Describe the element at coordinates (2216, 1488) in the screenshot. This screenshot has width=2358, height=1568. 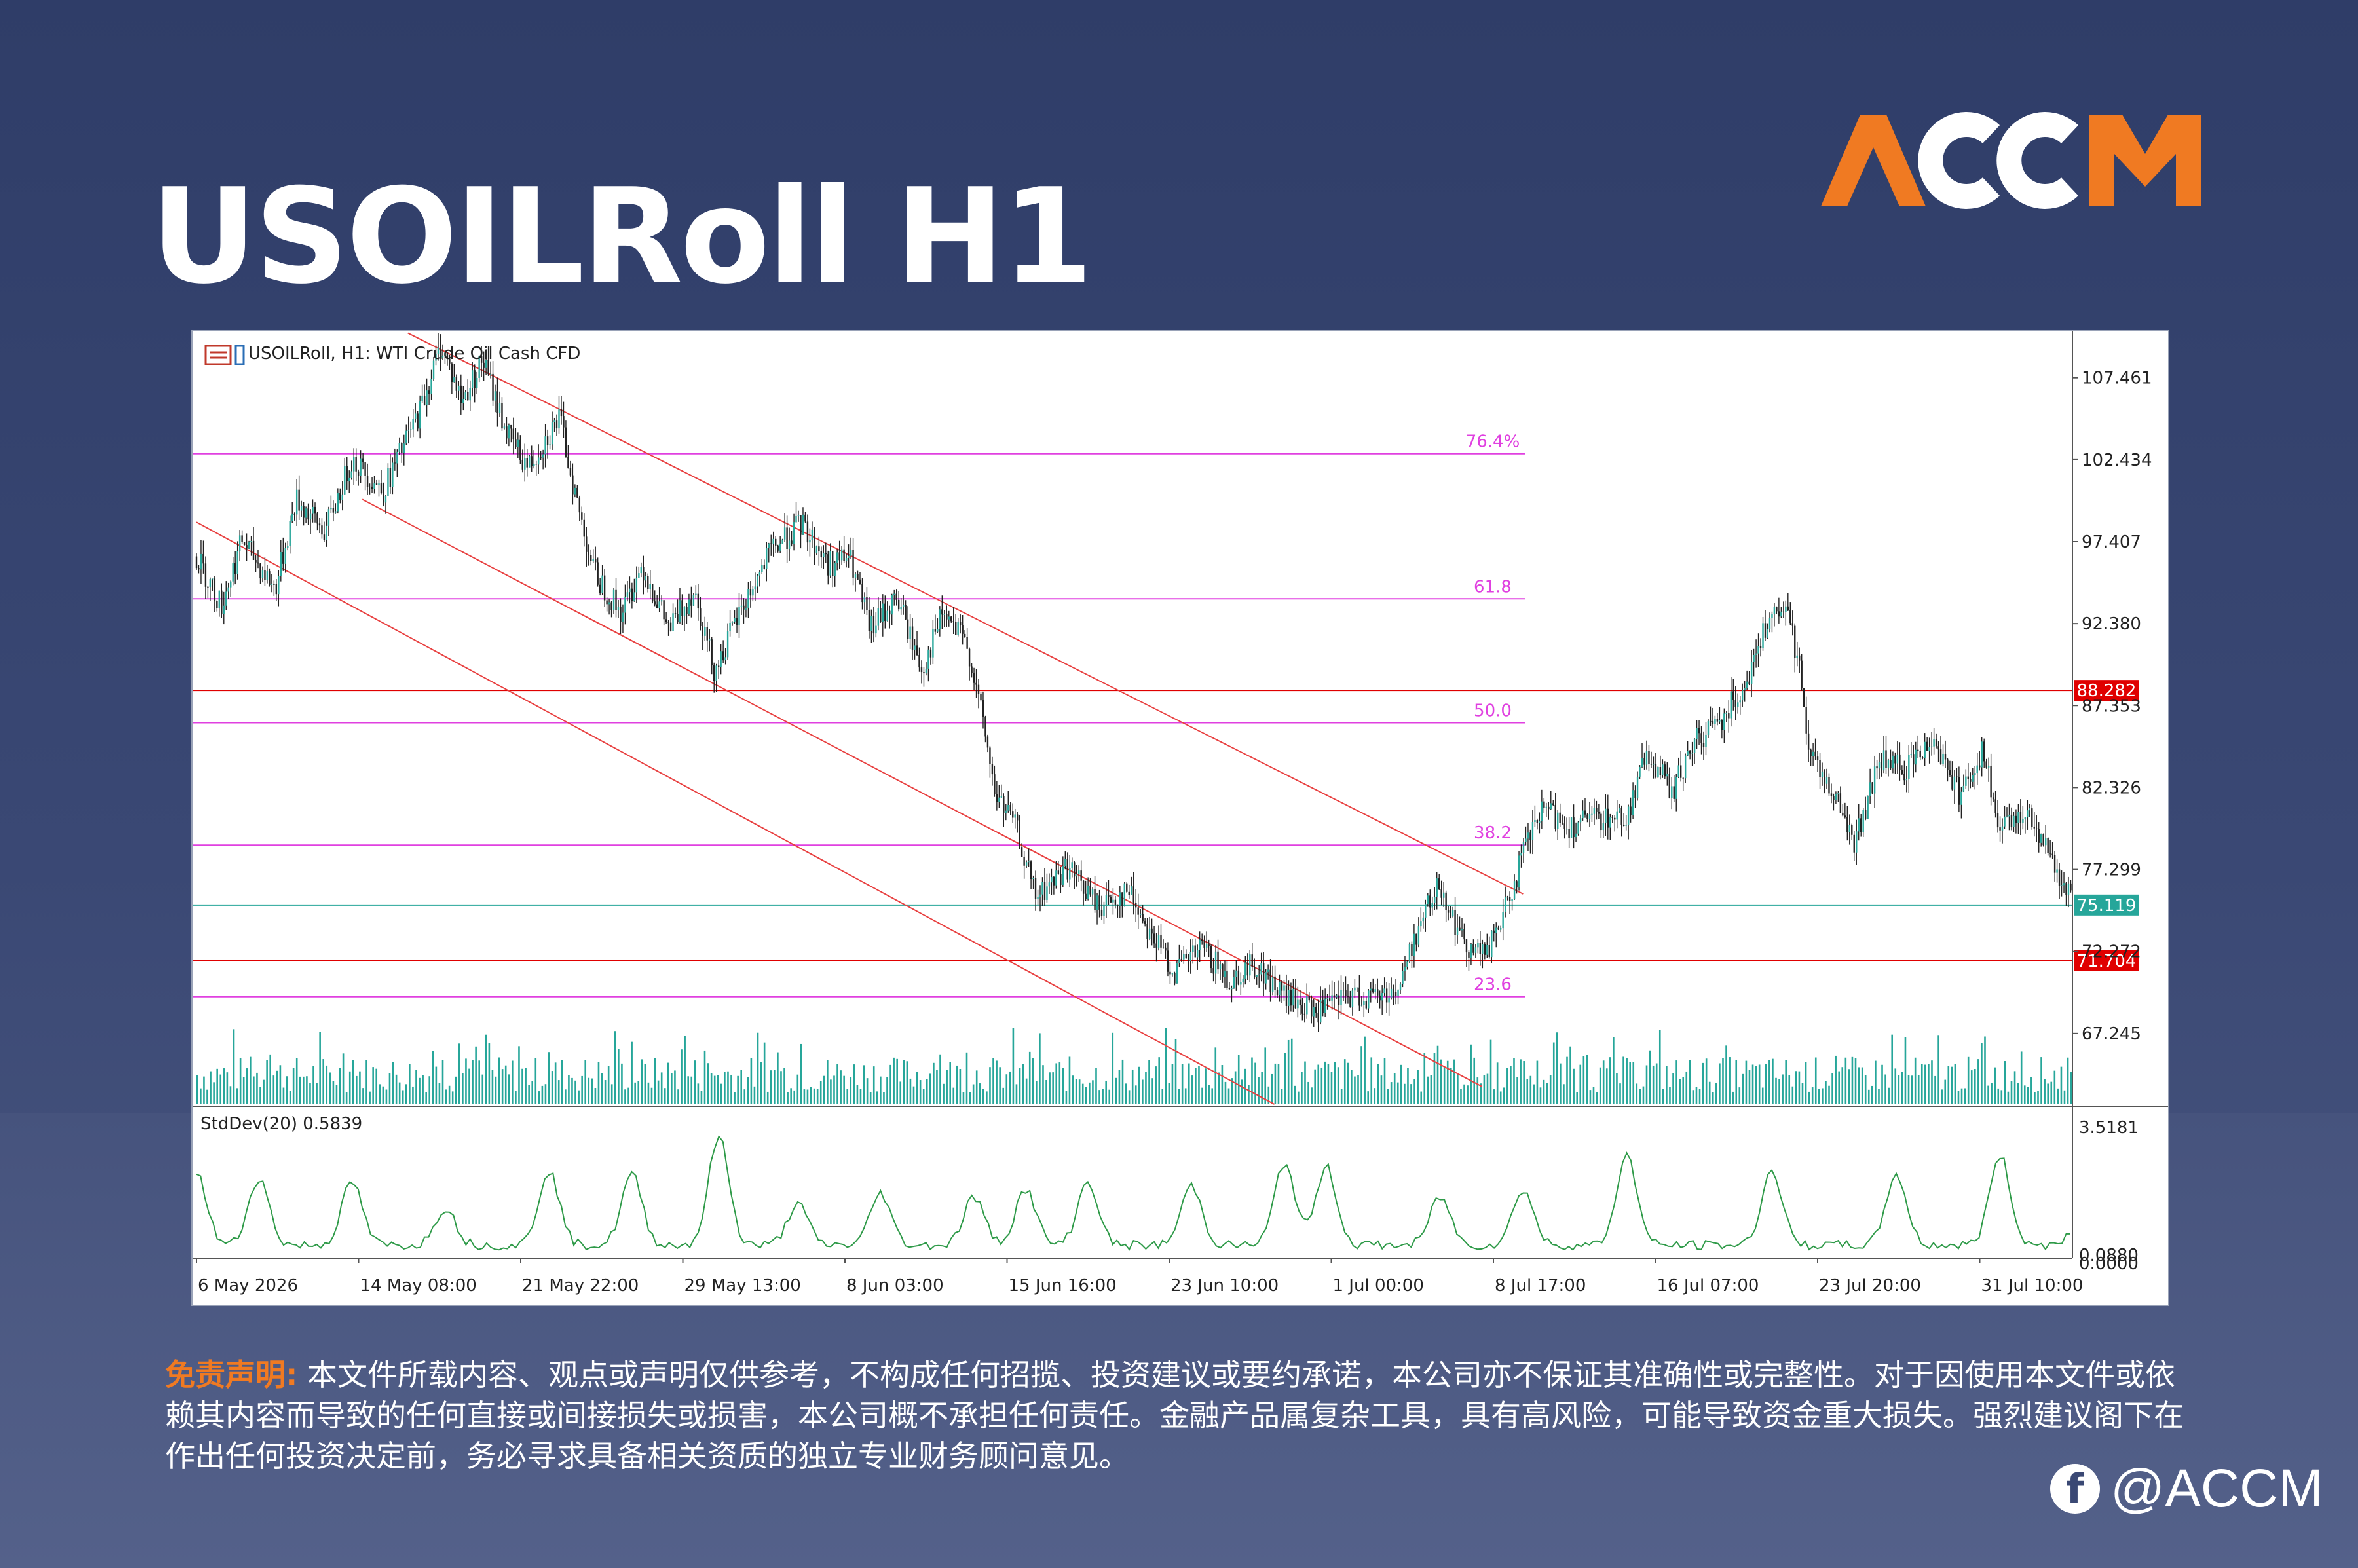
I see `social-handle: @ACCM` at that location.